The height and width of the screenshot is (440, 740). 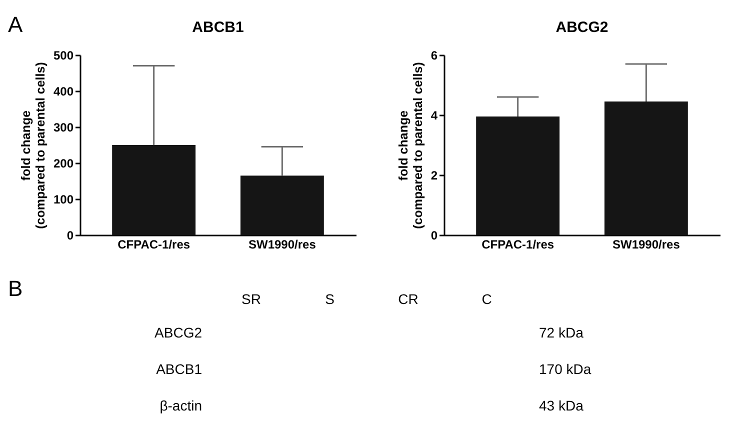 What do you see at coordinates (15, 288) in the screenshot?
I see `text: B` at bounding box center [15, 288].